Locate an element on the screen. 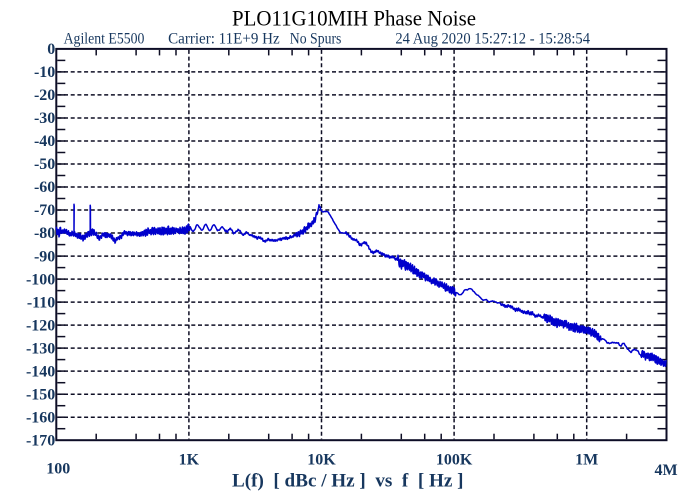 This screenshot has width=681, height=493. svg-text: 100K is located at coordinates (454, 460).